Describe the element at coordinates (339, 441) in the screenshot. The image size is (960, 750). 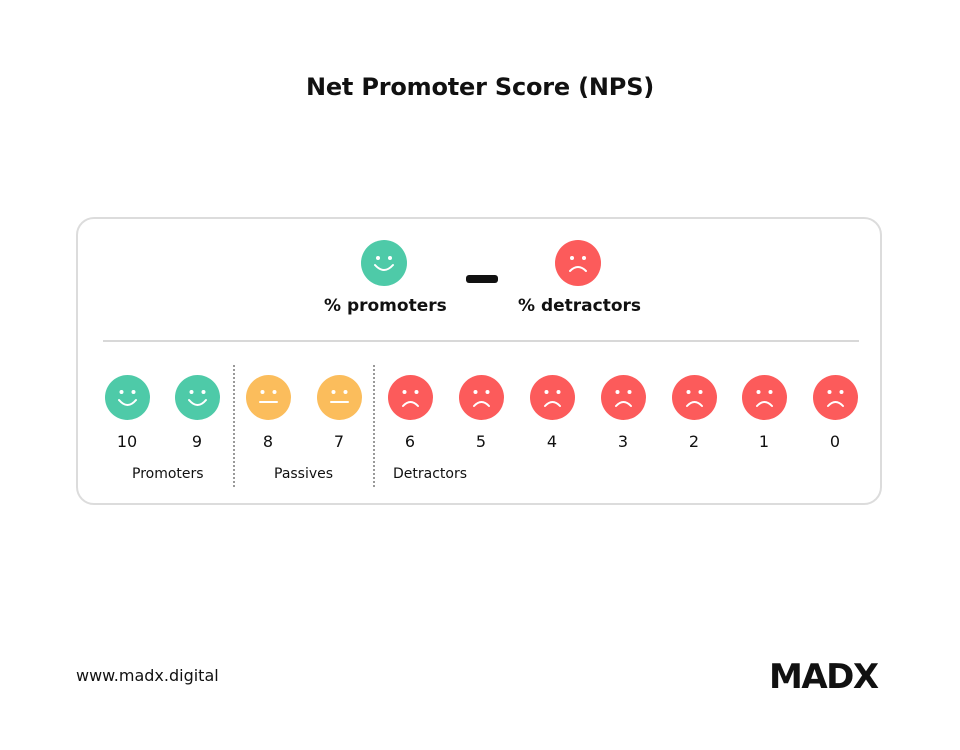
I see `score-number: 7` at that location.